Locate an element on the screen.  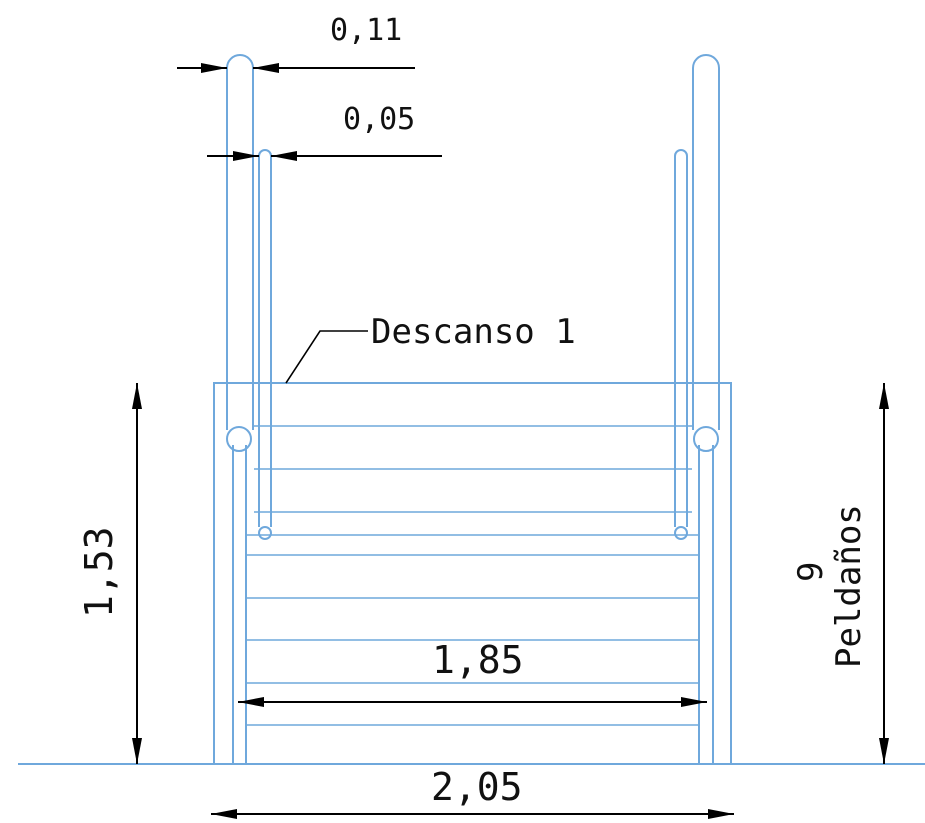
outer-width-label: 2,05 is located at coordinates (477, 787).